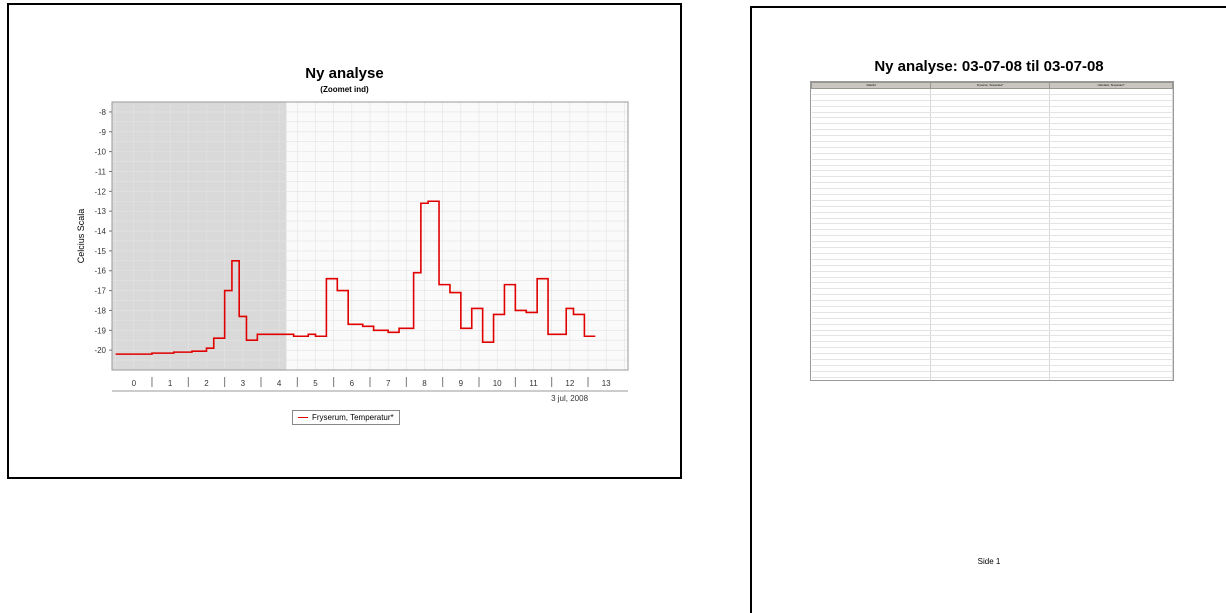 The width and height of the screenshot is (1226, 613). I want to click on x-tick-label: 1, so click(170, 383).